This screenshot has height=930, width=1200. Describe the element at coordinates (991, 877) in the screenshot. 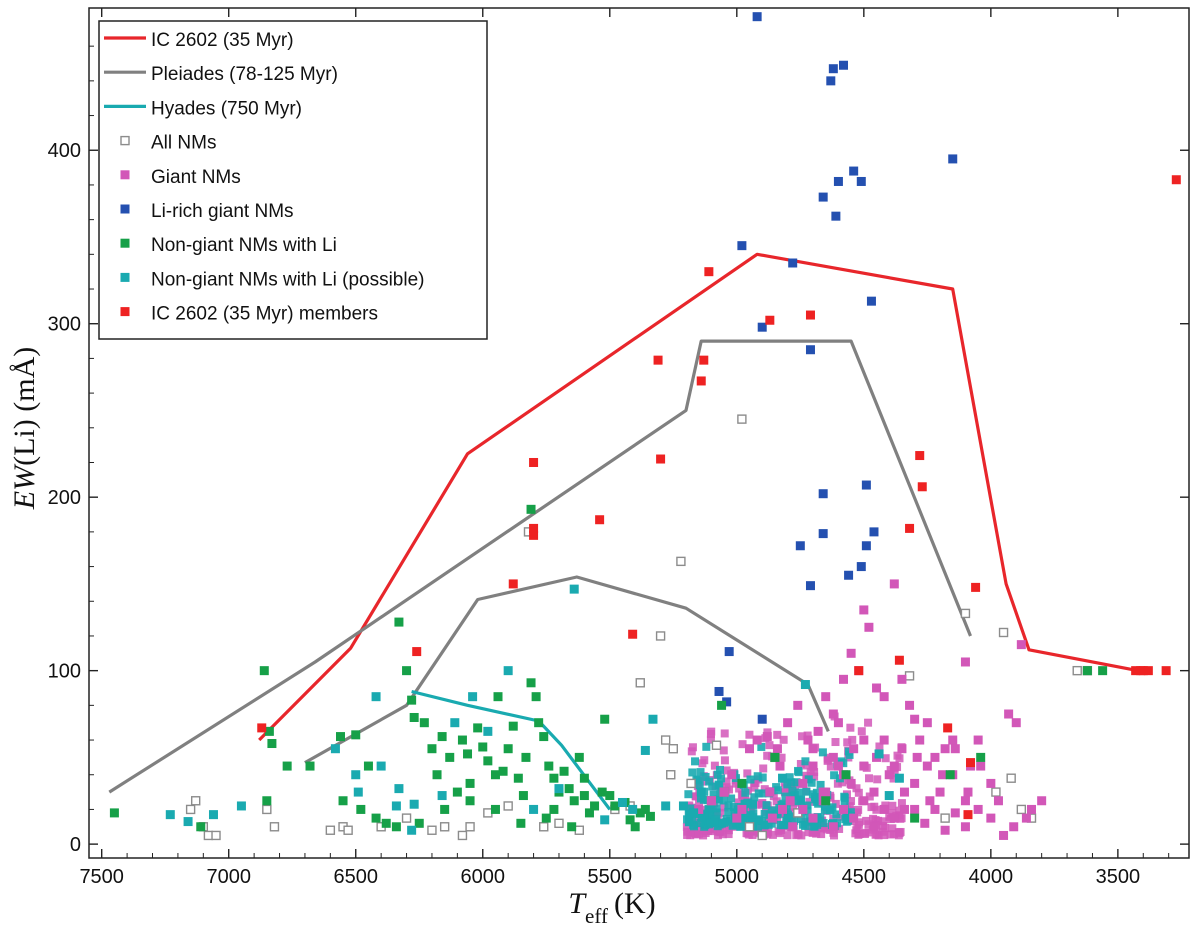

I see `x-tick-label: 4000` at that location.